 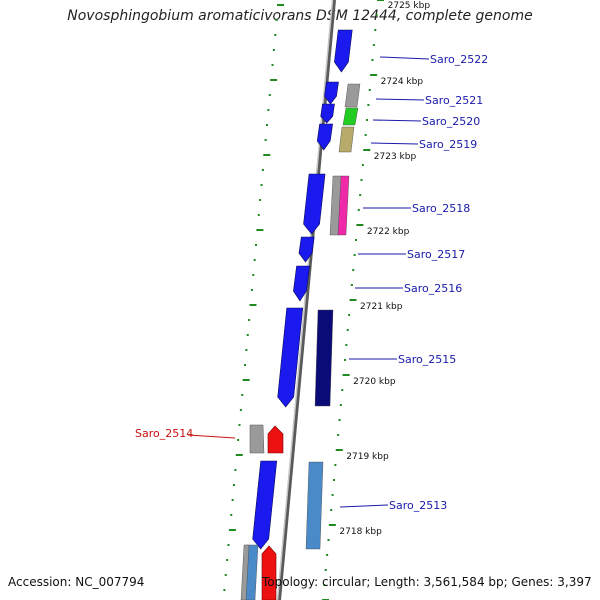 I want to click on gene-label-Saro_2517: Saro_2517, so click(x=436, y=254).